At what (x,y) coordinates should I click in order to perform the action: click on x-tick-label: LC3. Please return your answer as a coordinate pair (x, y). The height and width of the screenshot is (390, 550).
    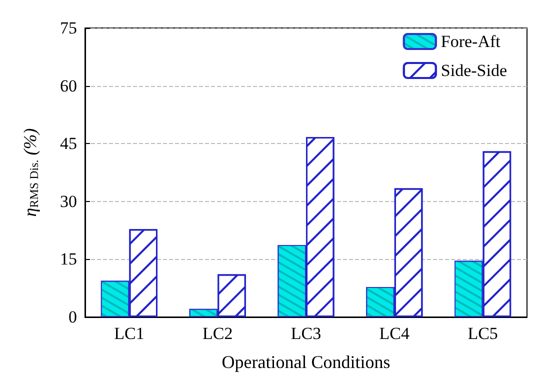
    Looking at the image, I should click on (306, 333).